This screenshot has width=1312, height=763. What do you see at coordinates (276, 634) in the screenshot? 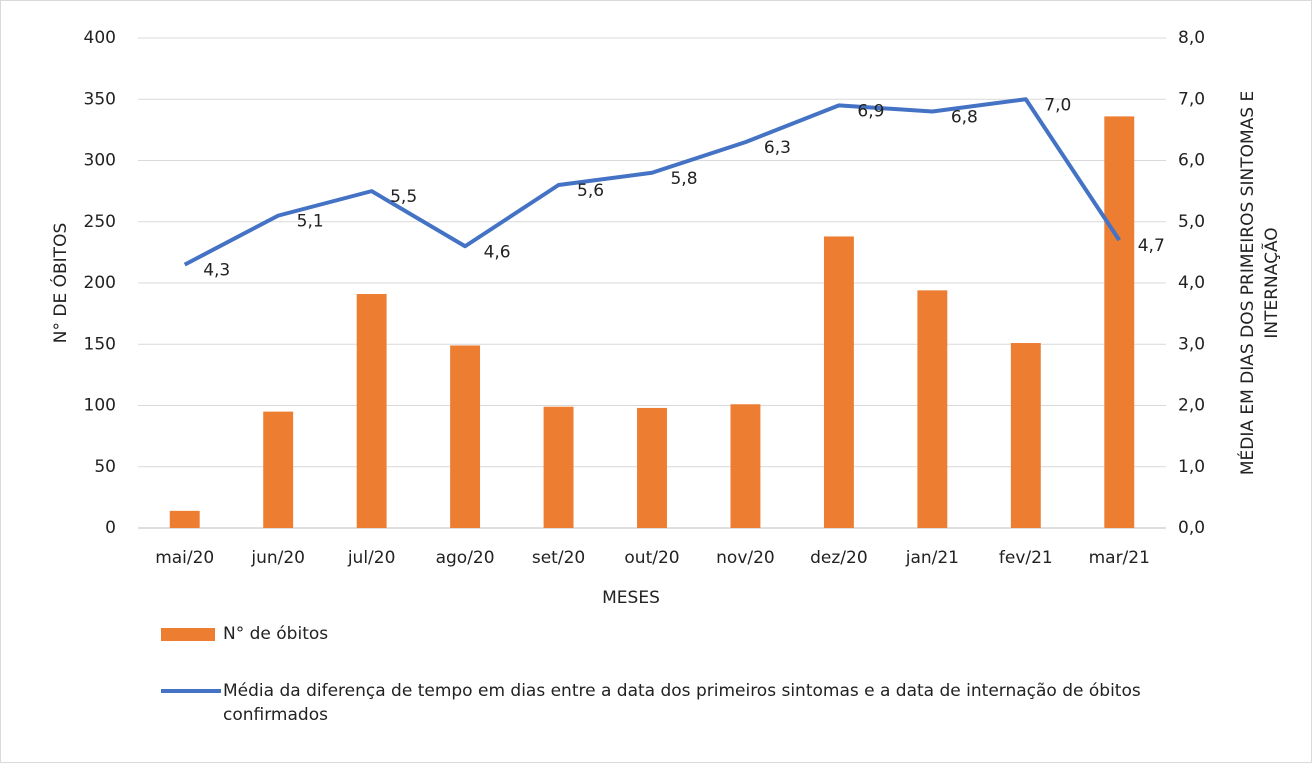
I see `legend-item: N° de óbitos` at bounding box center [276, 634].